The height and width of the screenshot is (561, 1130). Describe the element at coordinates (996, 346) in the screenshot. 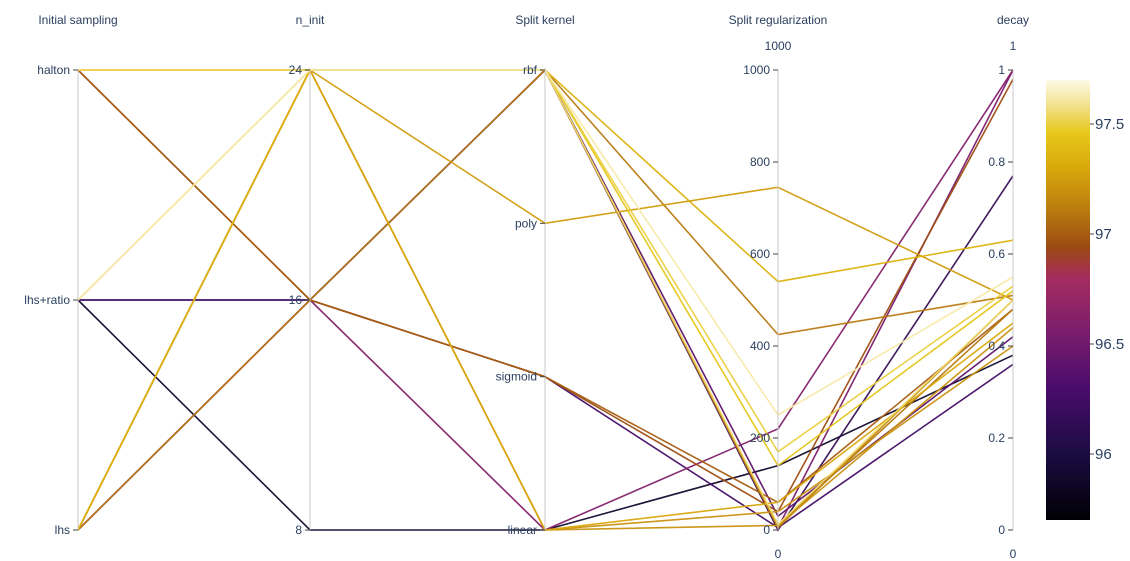

I see `tick-label: 0.4` at that location.